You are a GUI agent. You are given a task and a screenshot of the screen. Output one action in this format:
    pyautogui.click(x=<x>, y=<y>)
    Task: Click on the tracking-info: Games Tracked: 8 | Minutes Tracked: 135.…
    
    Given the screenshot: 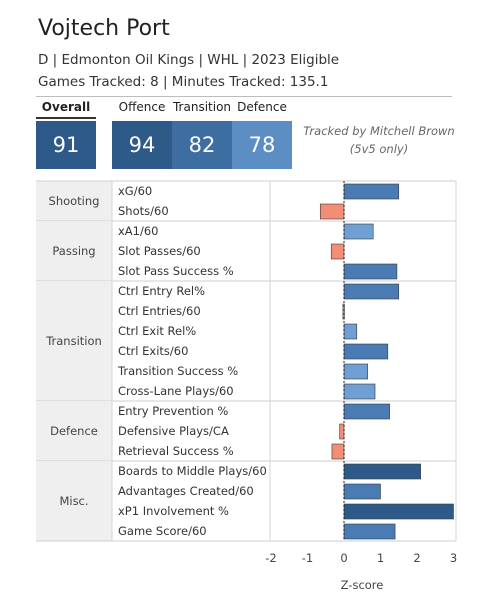 What is the action you would take?
    pyautogui.click(x=183, y=82)
    